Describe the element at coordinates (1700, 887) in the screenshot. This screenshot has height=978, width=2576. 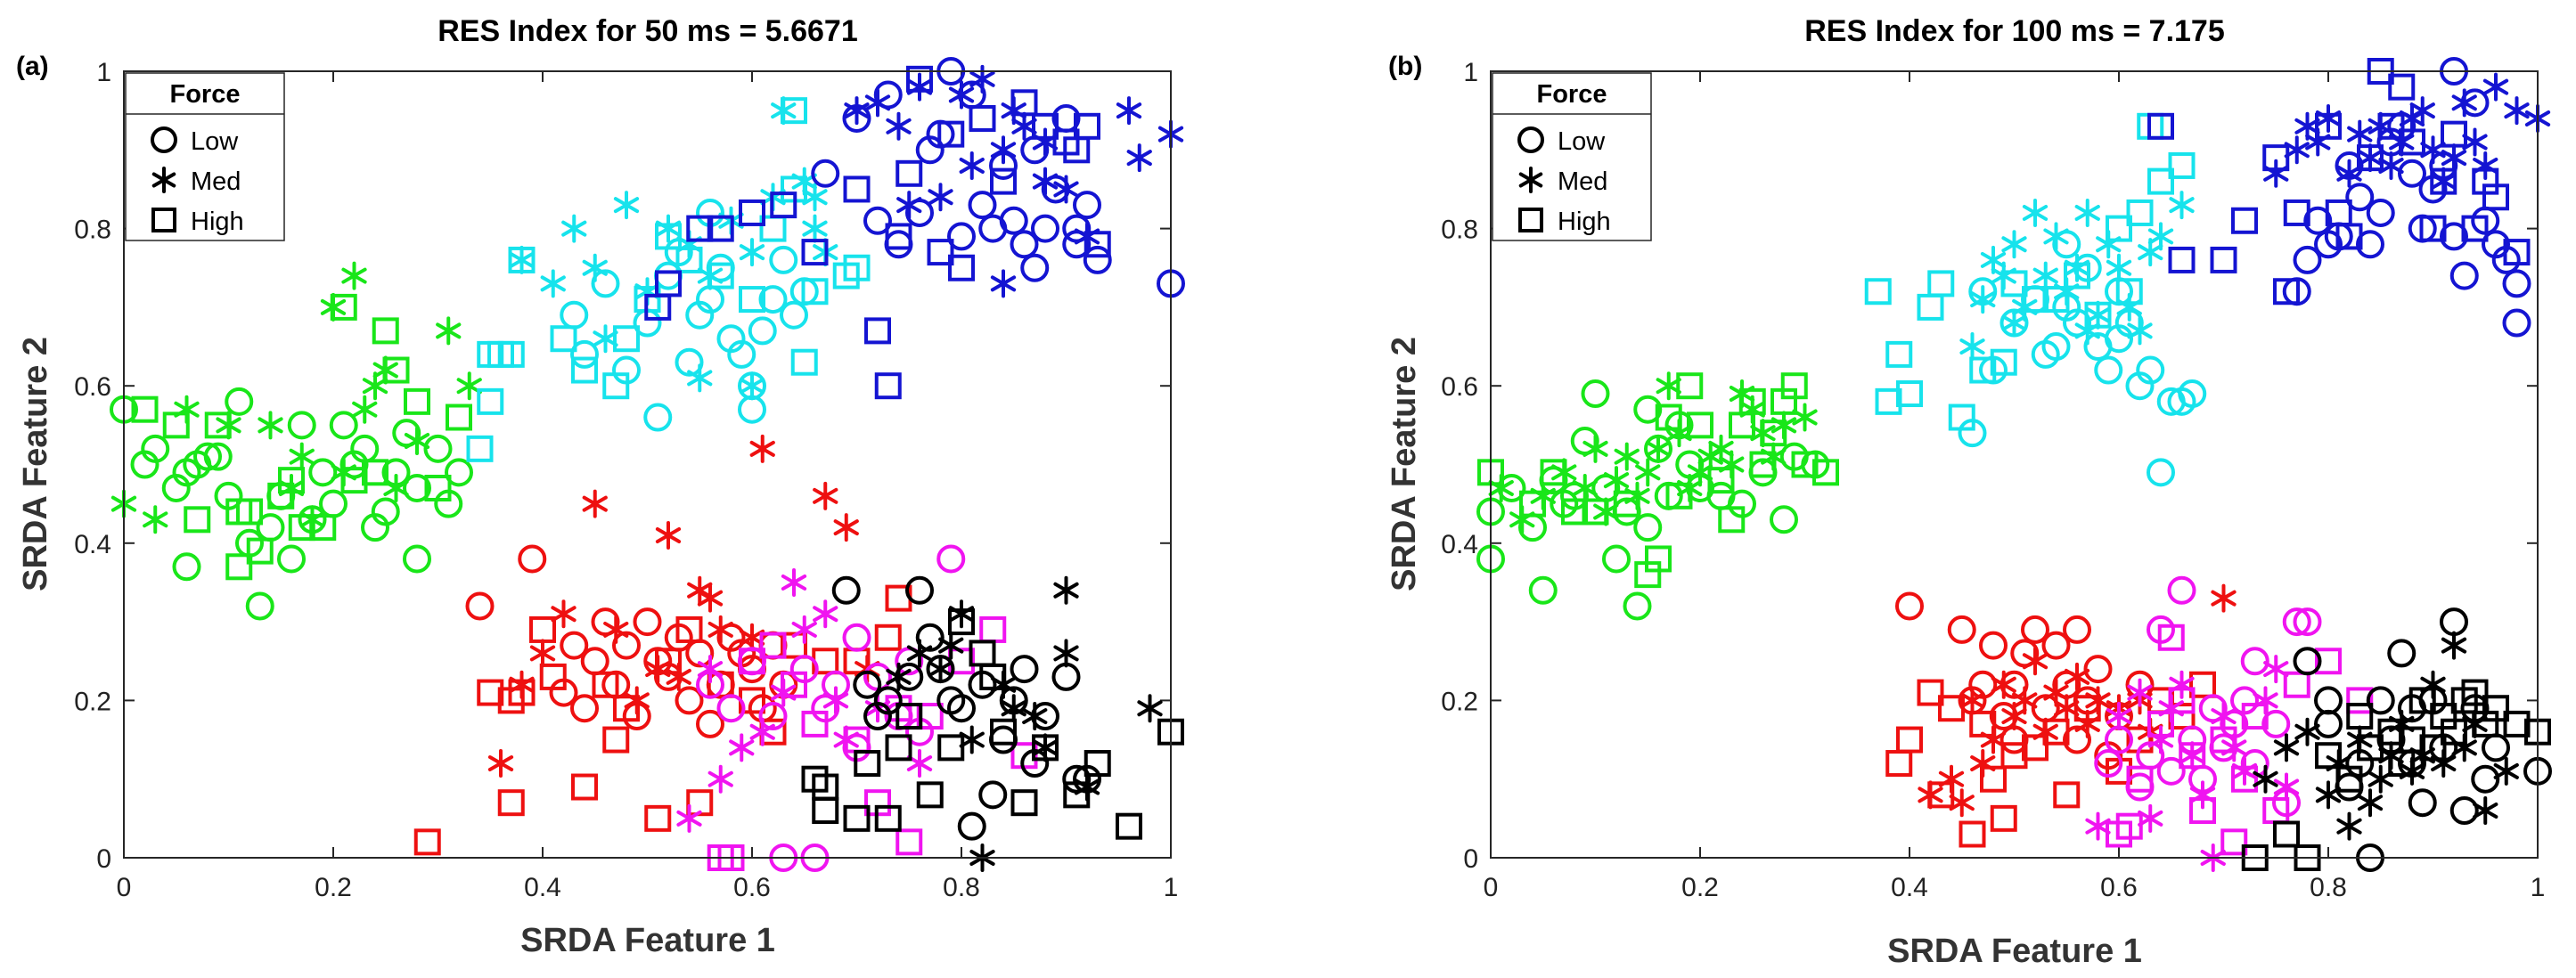
I see `x-tick-label: 0.2` at that location.